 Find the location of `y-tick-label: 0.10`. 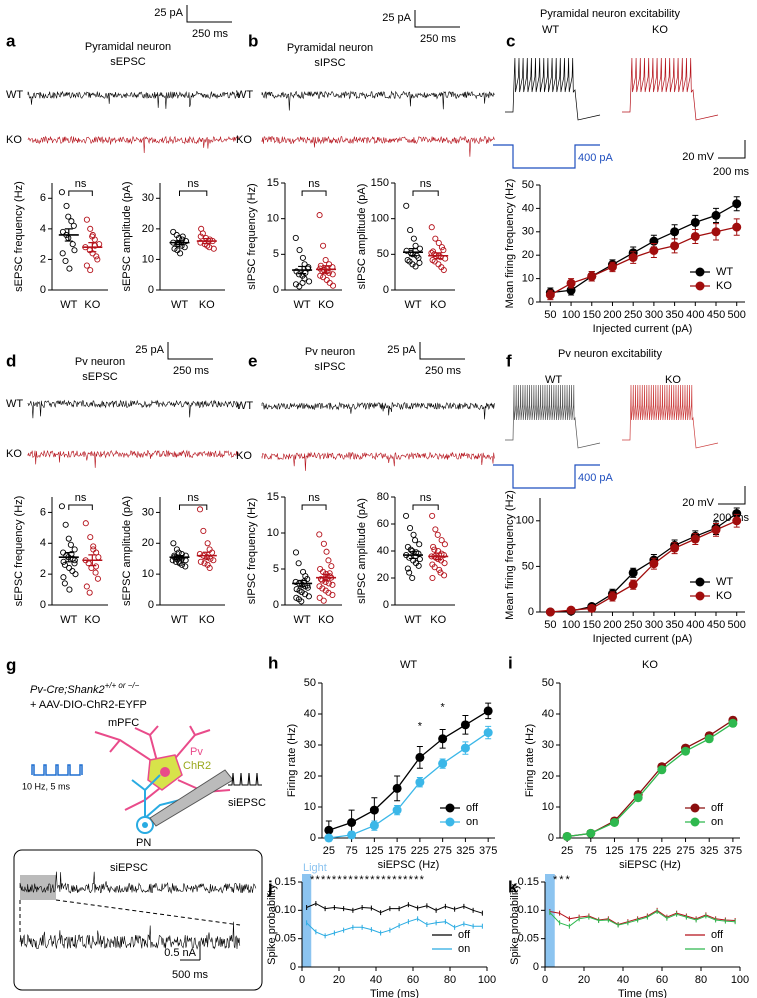

y-tick-label: 0.10 is located at coordinates (285, 910).